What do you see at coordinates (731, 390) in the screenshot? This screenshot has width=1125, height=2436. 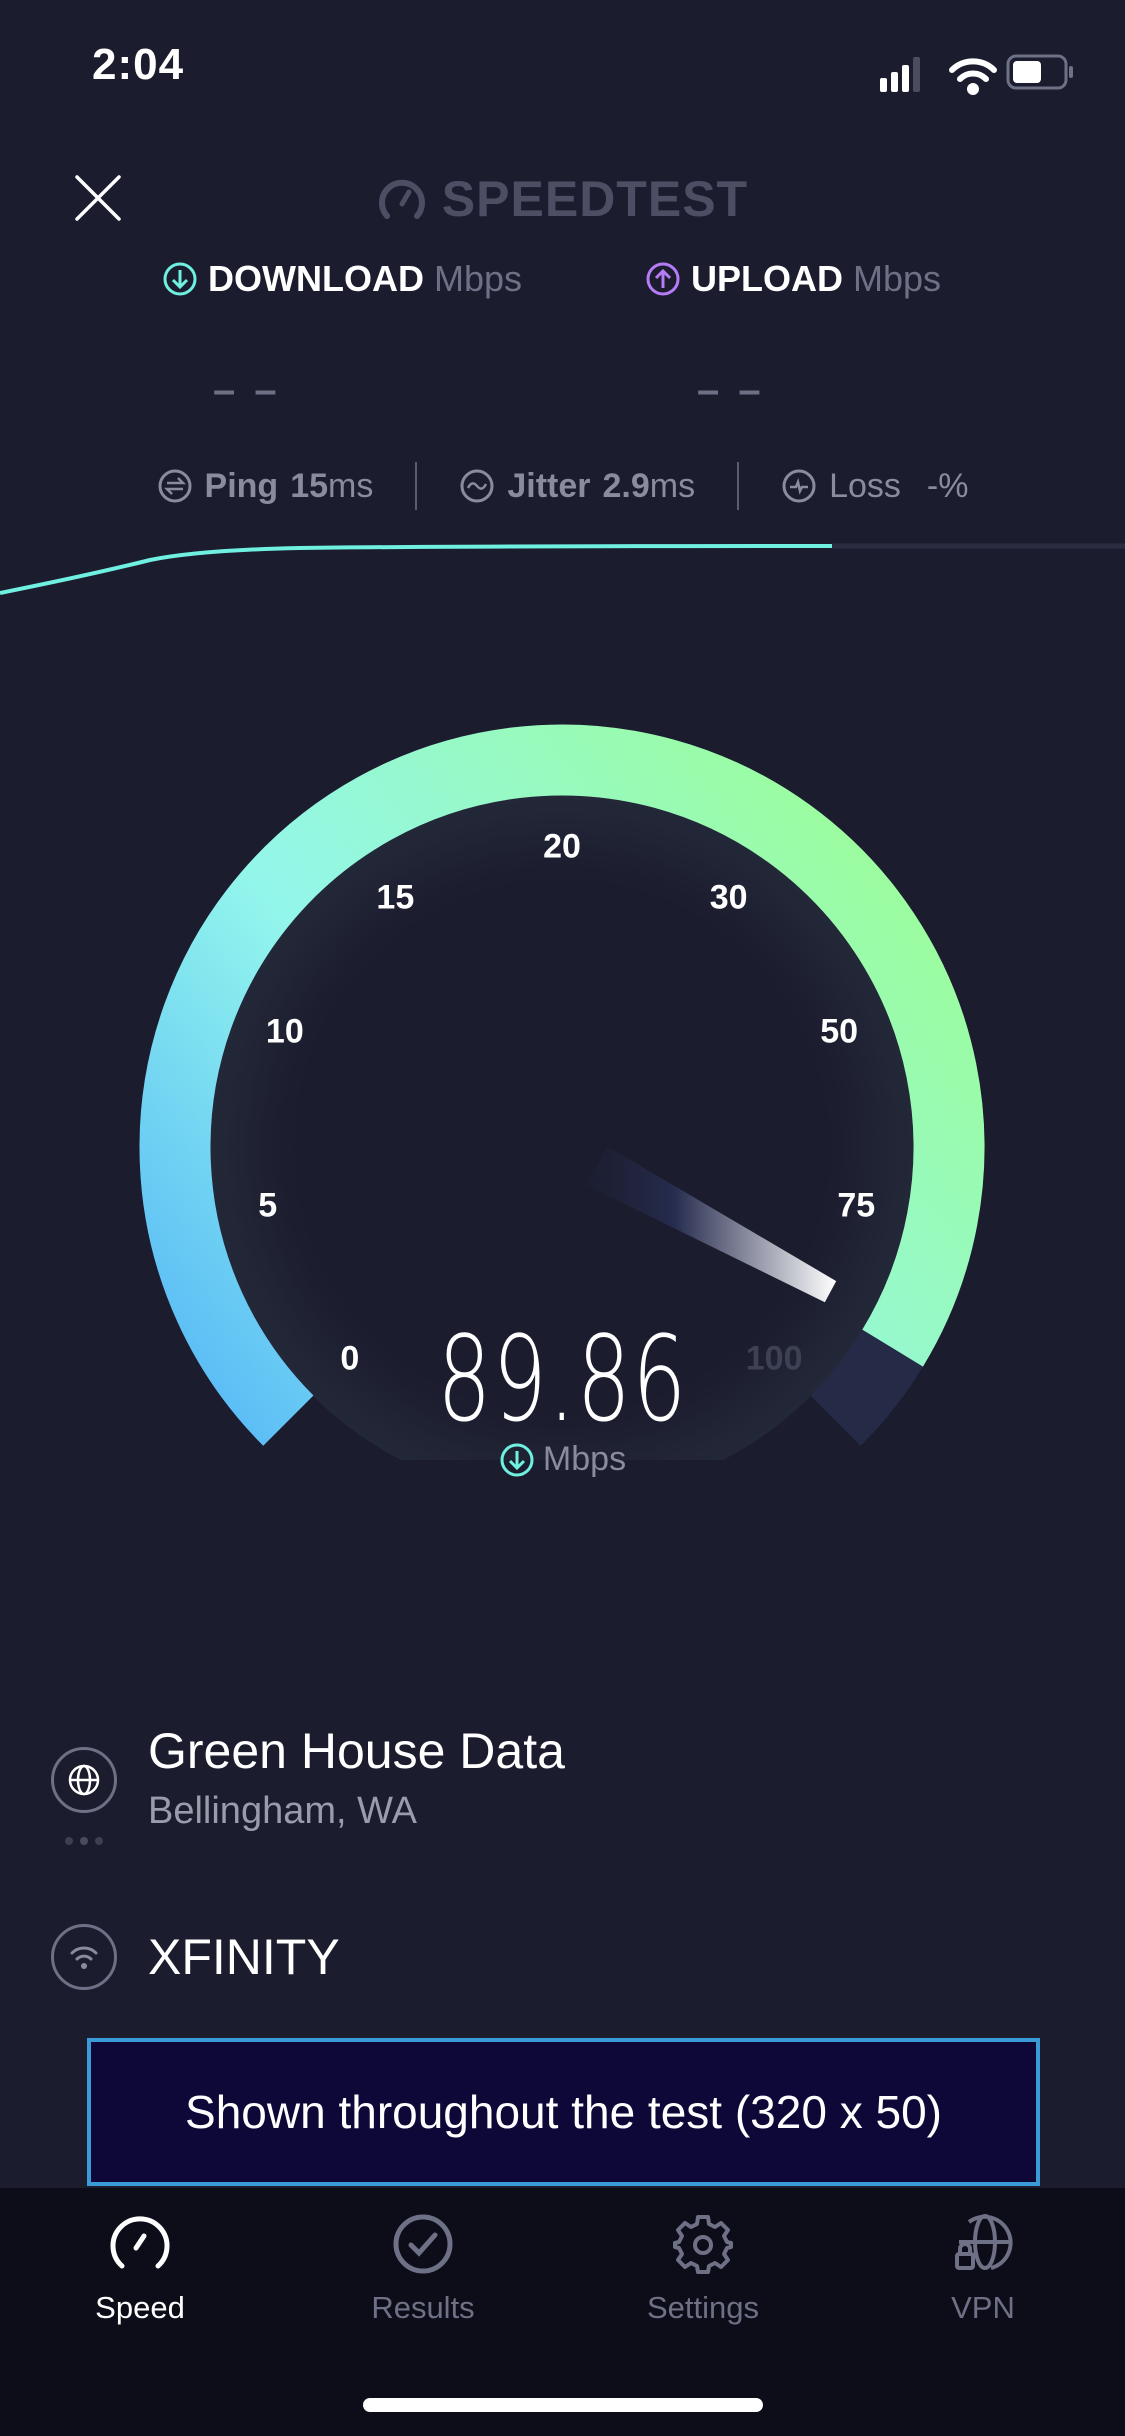 I see `upload-value: – –` at bounding box center [731, 390].